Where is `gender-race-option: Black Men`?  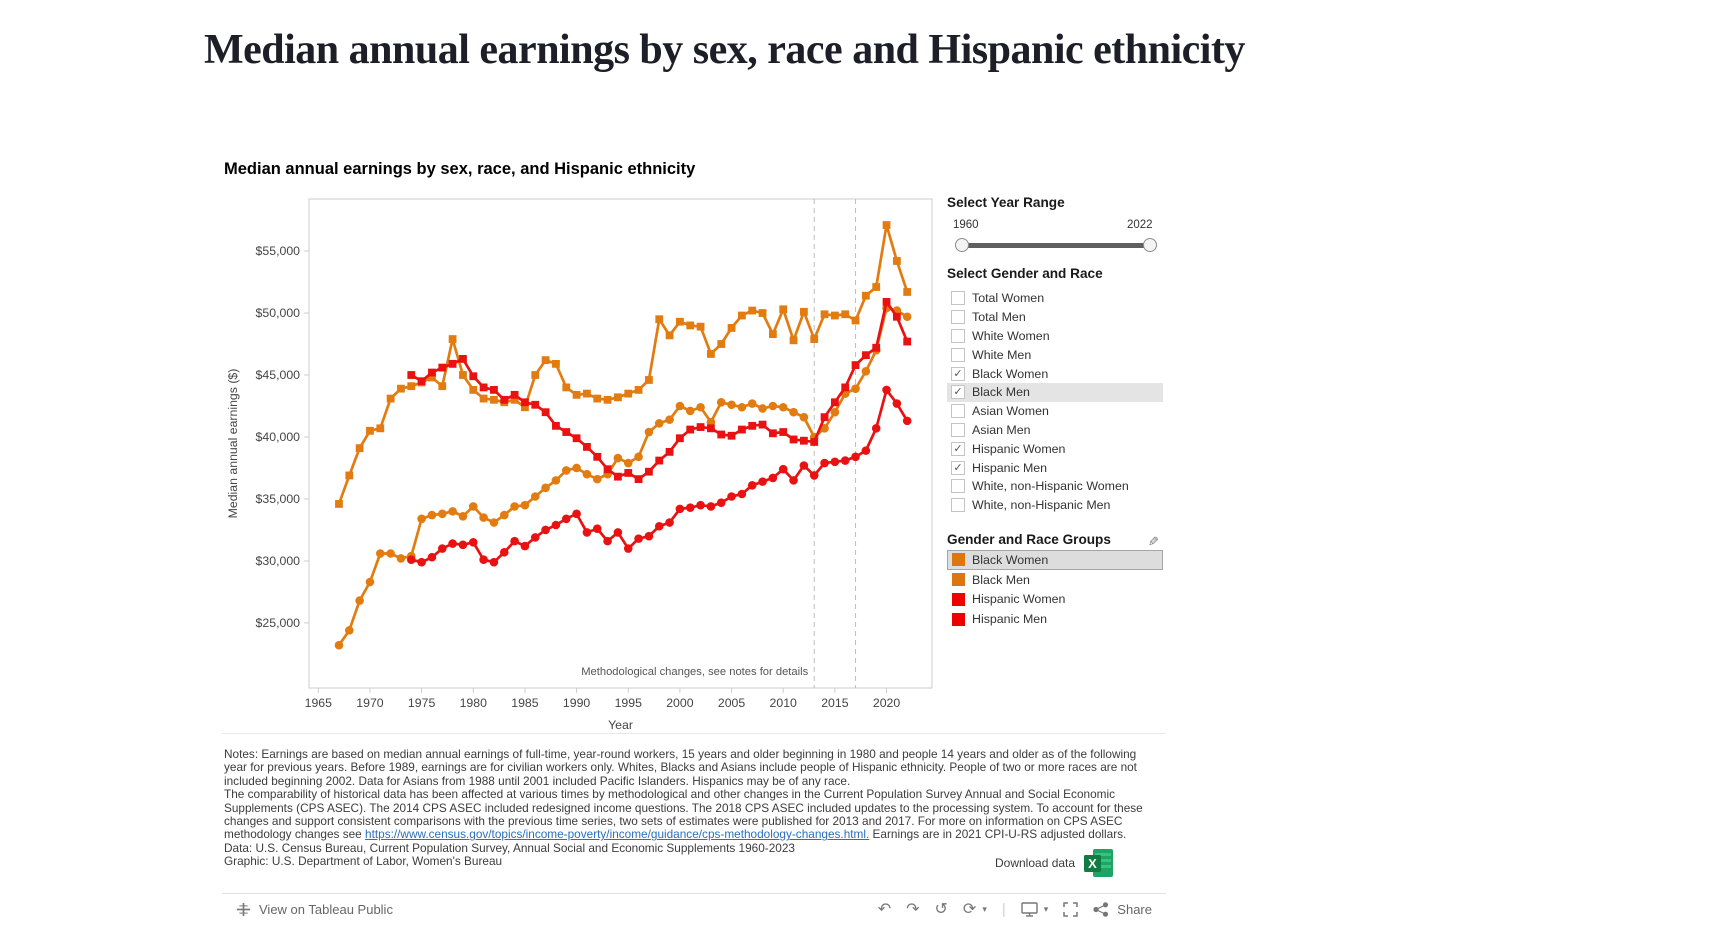
gender-race-option: Black Men is located at coordinates (1055, 392).